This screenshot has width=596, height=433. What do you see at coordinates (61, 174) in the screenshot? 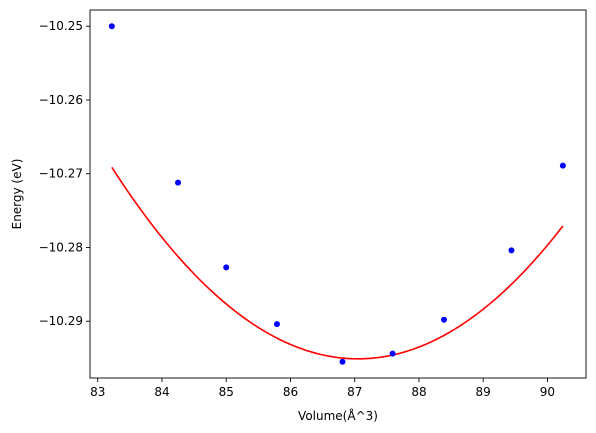
I see `y-tick-label: −10.27` at bounding box center [61, 174].